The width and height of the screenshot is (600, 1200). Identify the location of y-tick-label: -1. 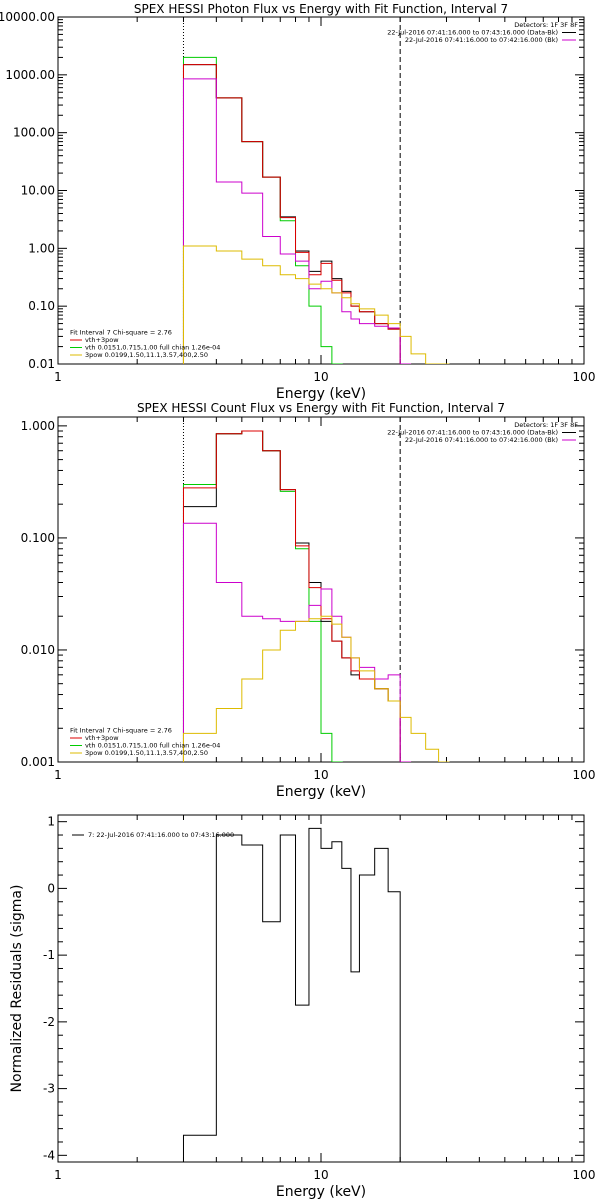
(49, 955).